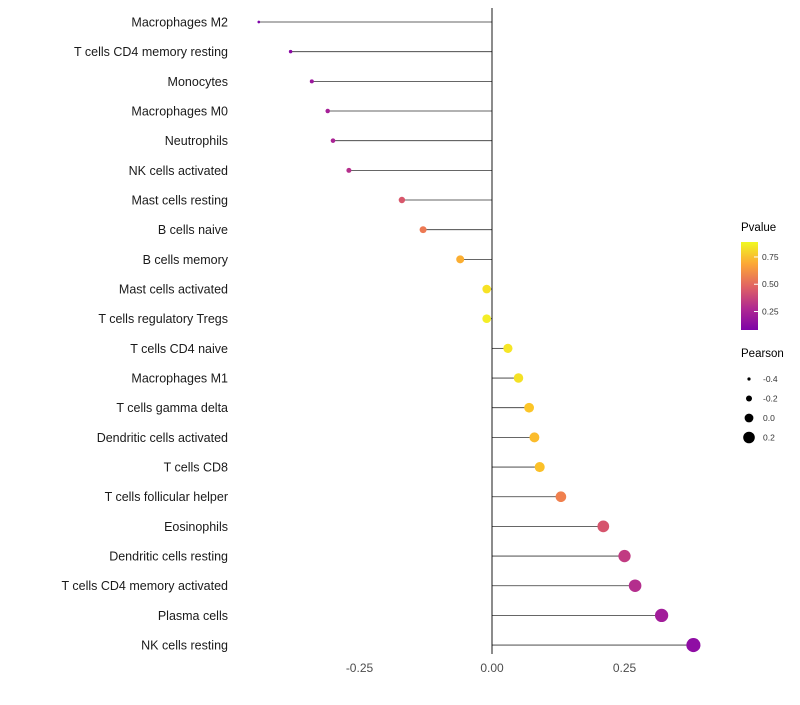  Describe the element at coordinates (770, 379) in the screenshot. I see `pearson-legend-label: -0.4` at that location.